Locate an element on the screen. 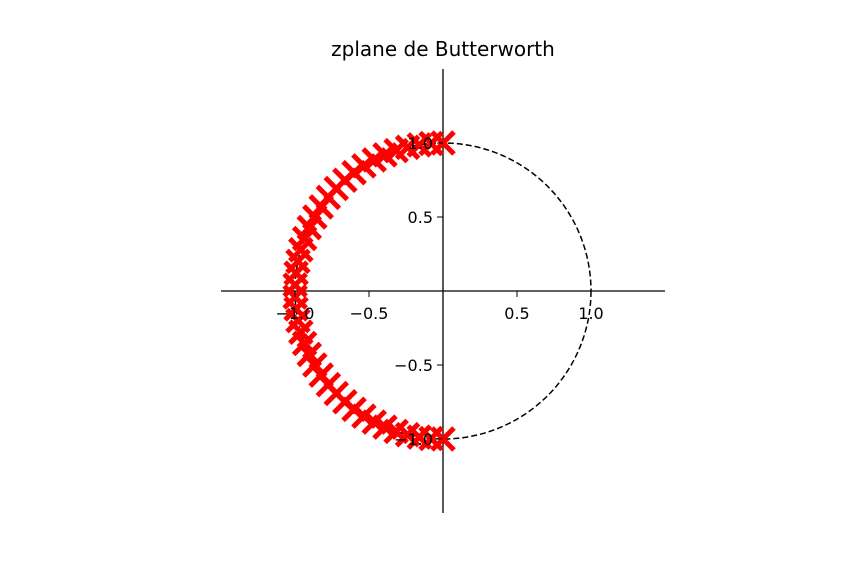 This screenshot has width=864, height=576. y-tick-label: −1.0 is located at coordinates (413, 439).